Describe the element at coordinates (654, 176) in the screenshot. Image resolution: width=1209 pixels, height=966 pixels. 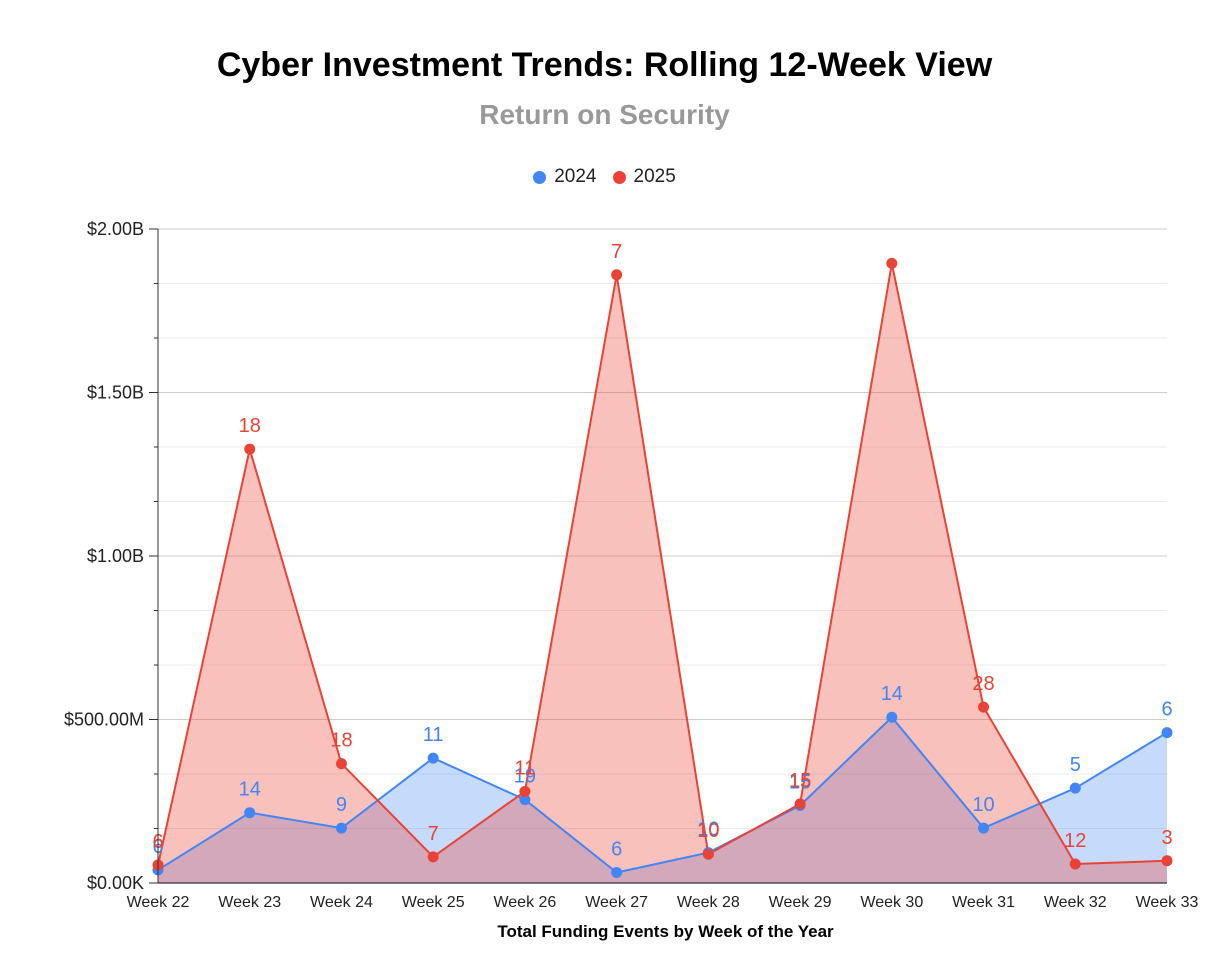
I see `legend-label-2025: 2025` at that location.